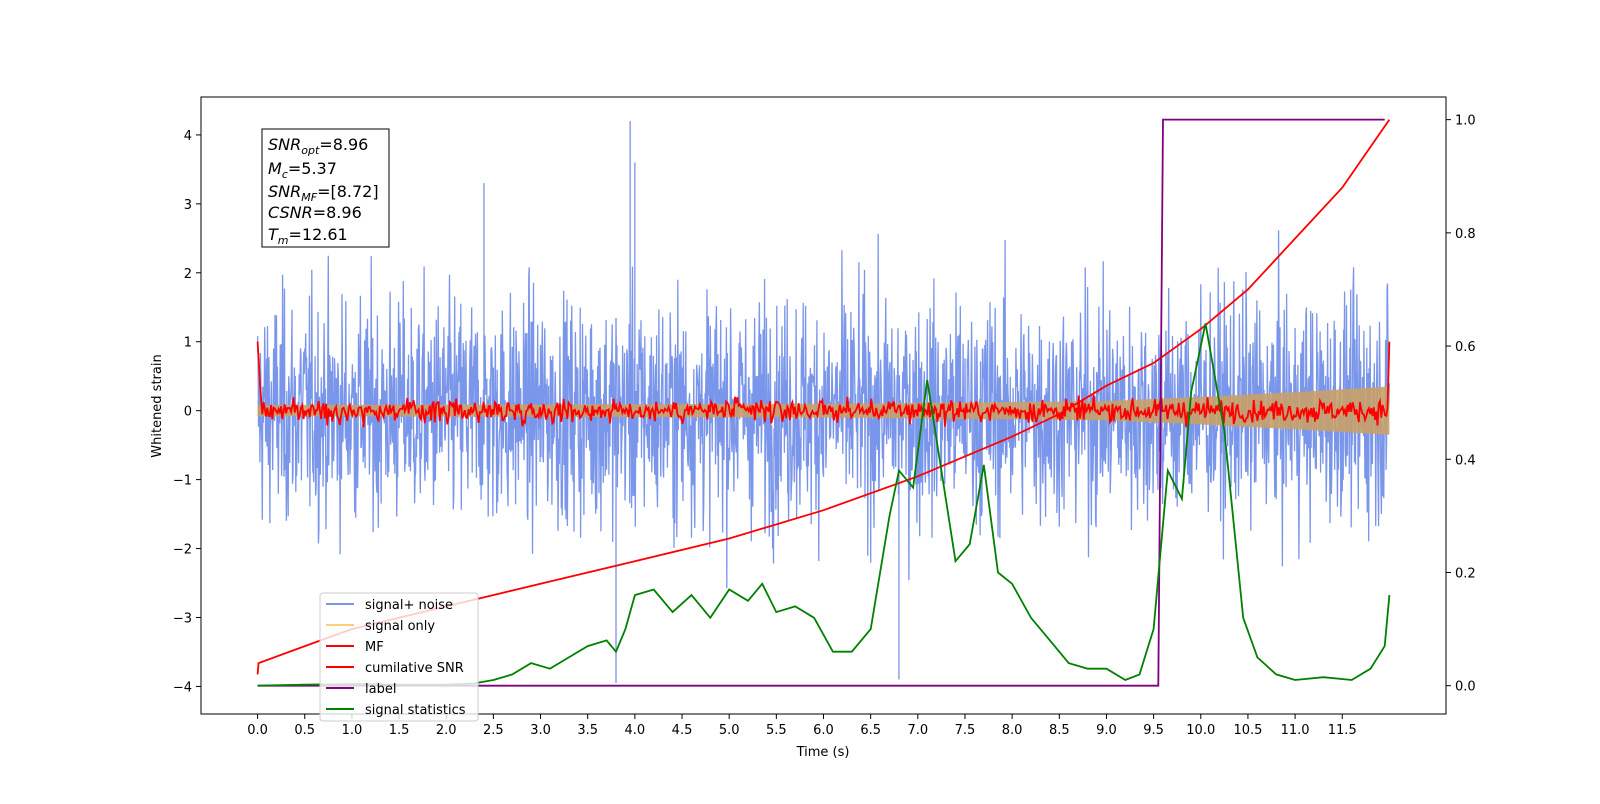 The width and height of the screenshot is (1600, 804). What do you see at coordinates (540, 730) in the screenshot?
I see `x-tick-label: 3.0` at bounding box center [540, 730].